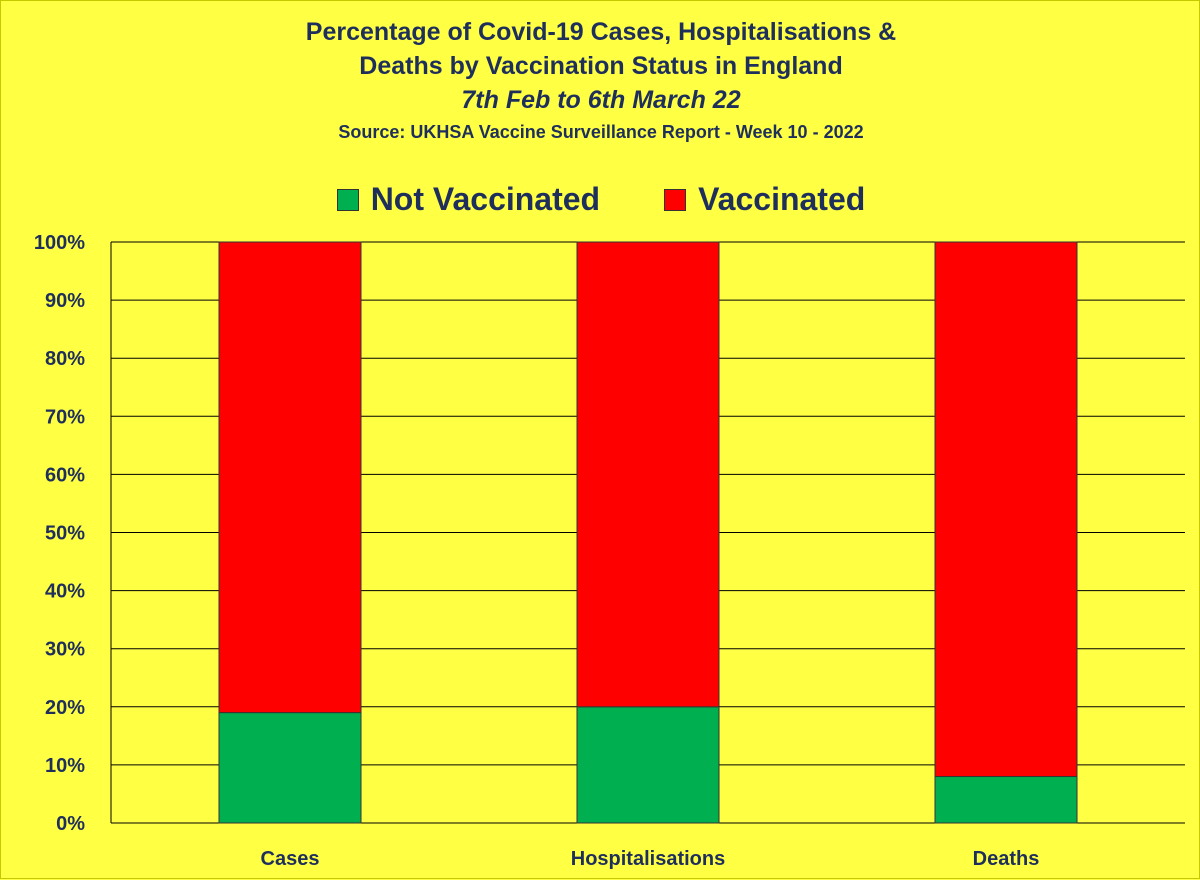 The width and height of the screenshot is (1200, 880). What do you see at coordinates (347, 199) in the screenshot?
I see `legend-swatch-not-vaccinated` at bounding box center [347, 199].